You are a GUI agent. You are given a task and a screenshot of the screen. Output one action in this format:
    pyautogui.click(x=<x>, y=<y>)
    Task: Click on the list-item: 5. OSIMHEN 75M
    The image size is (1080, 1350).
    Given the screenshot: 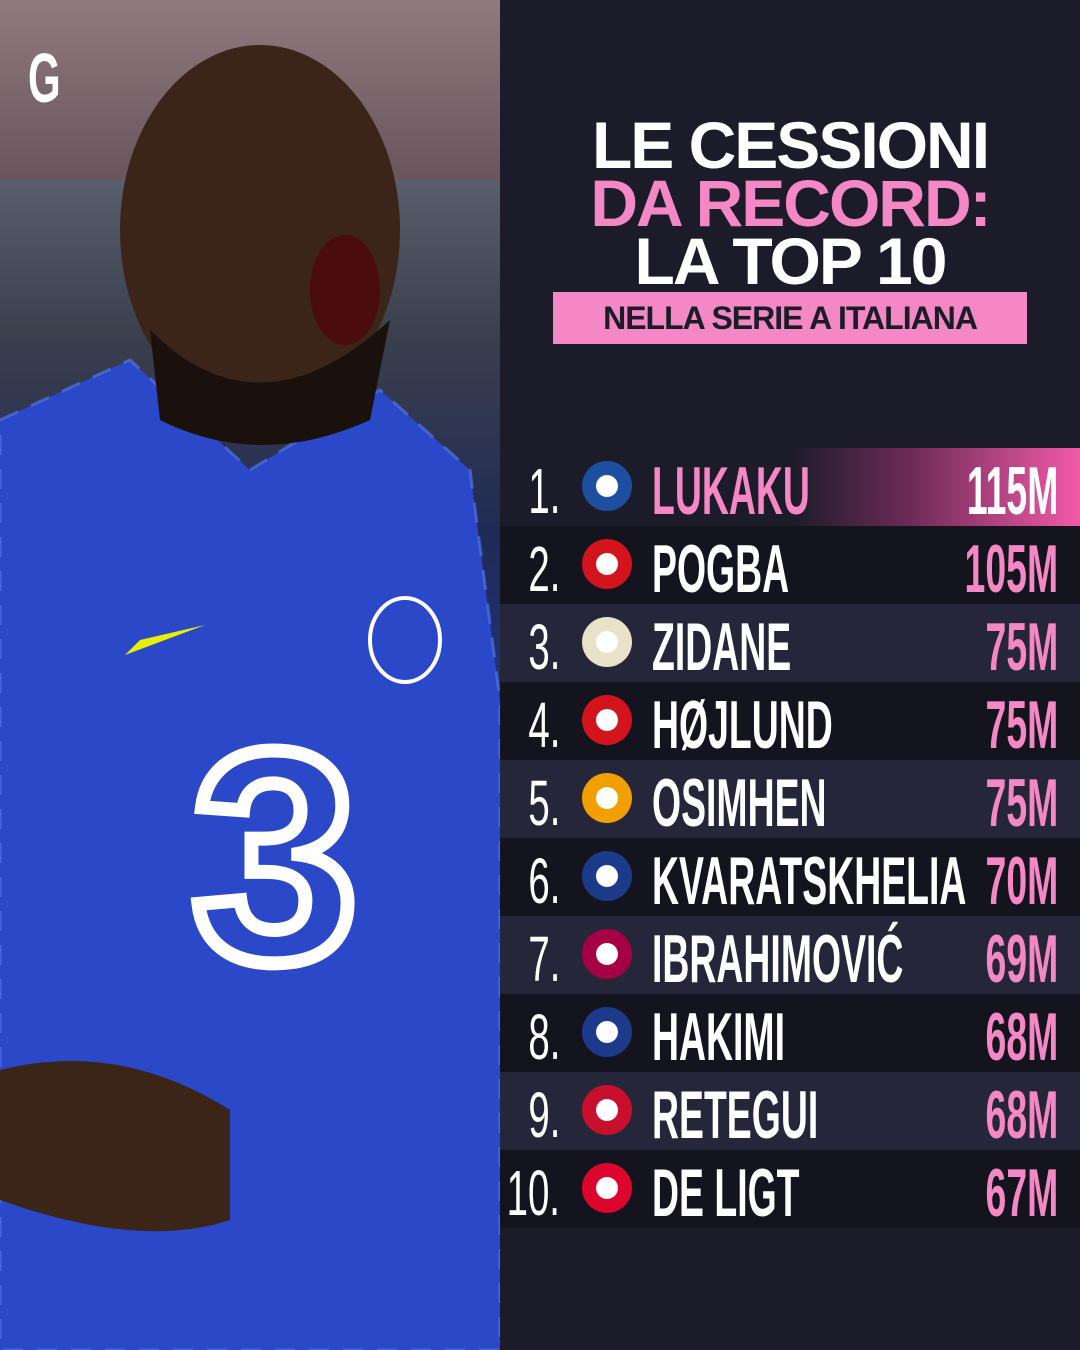 What is the action you would take?
    pyautogui.click(x=790, y=800)
    